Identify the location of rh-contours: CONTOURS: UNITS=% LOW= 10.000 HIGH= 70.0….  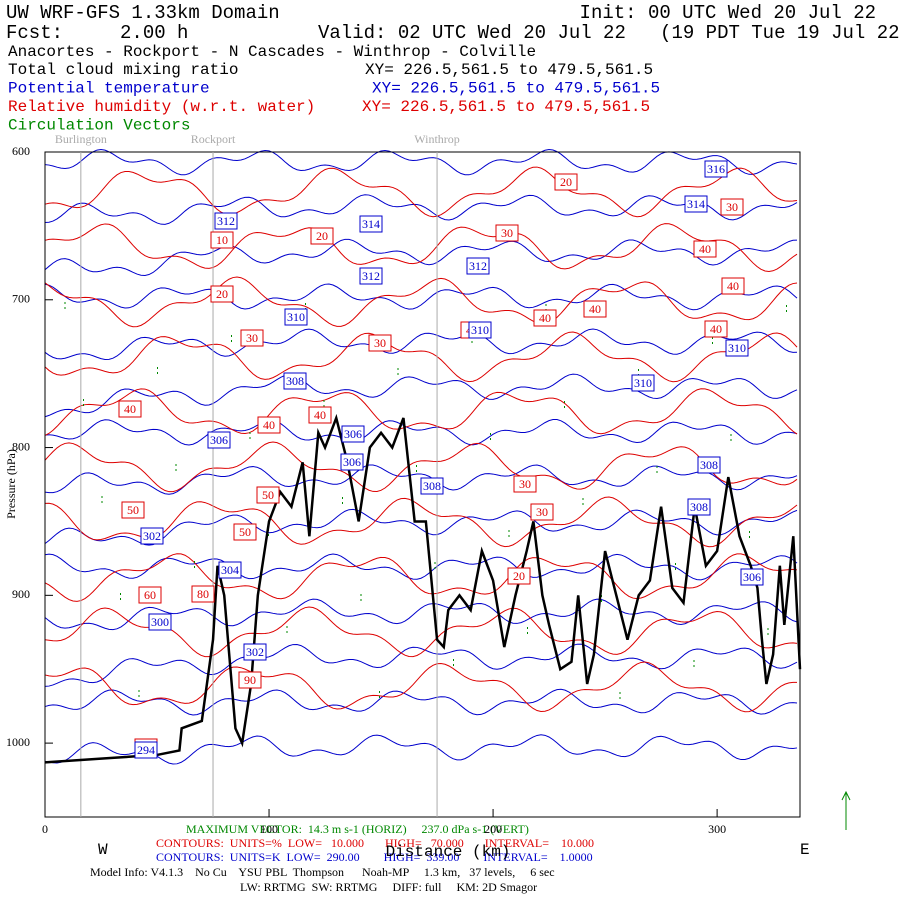
(375, 843).